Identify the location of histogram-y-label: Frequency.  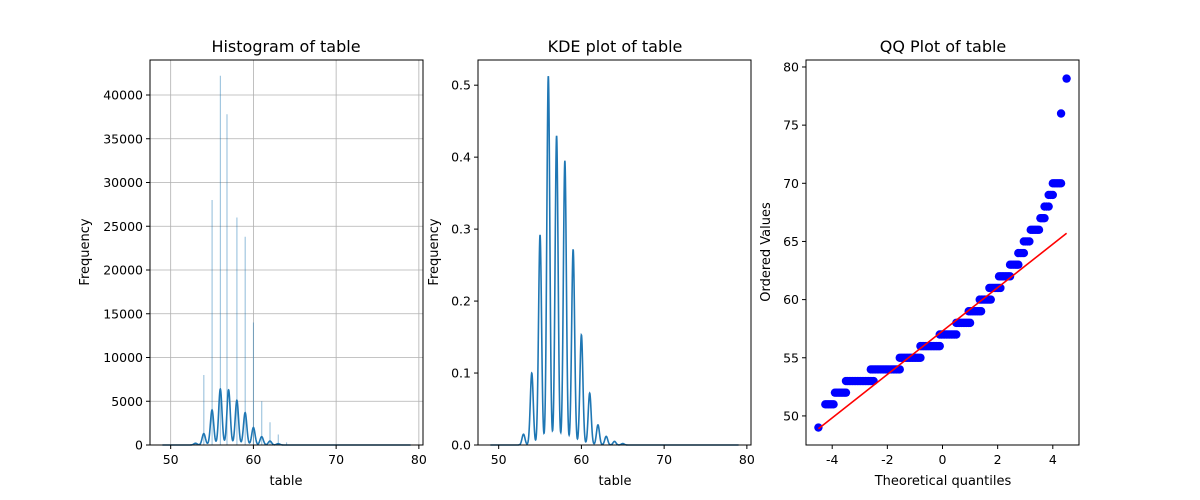
(85, 251).